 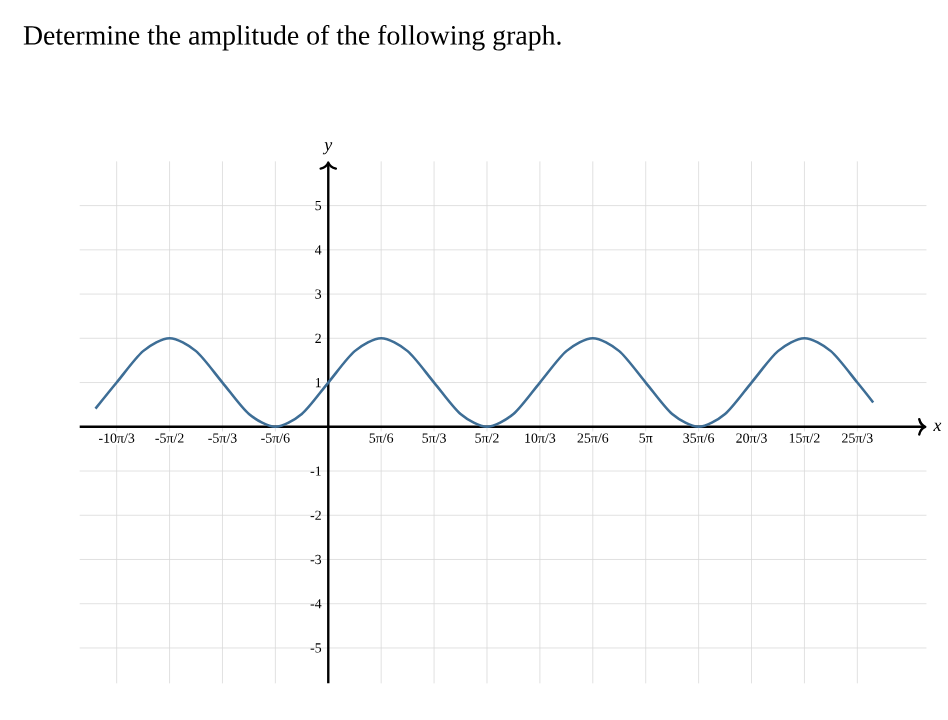 I want to click on chart-title: Determine the amplitude of the following graph., so click(x=292, y=38).